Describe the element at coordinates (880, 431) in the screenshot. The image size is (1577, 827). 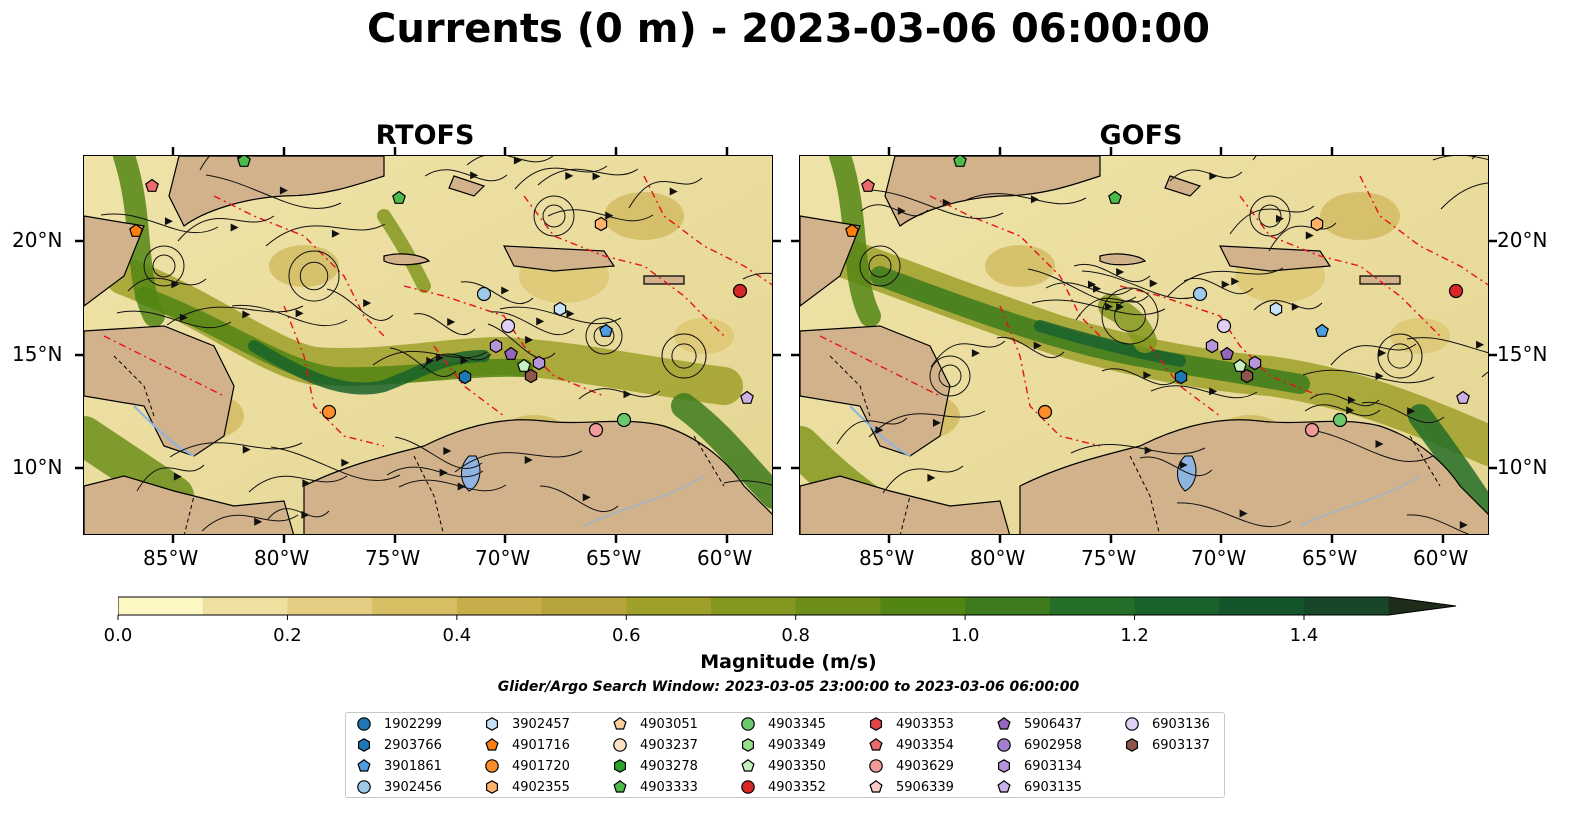
I see `river` at that location.